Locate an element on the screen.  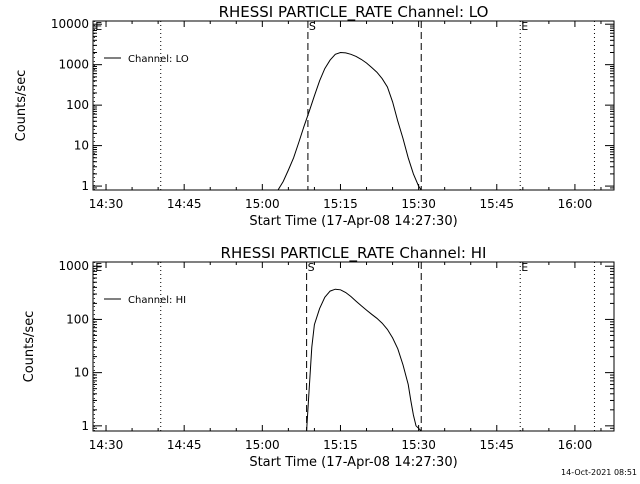
chart1-x-tick-label-2: 15:00 is located at coordinates (262, 445).